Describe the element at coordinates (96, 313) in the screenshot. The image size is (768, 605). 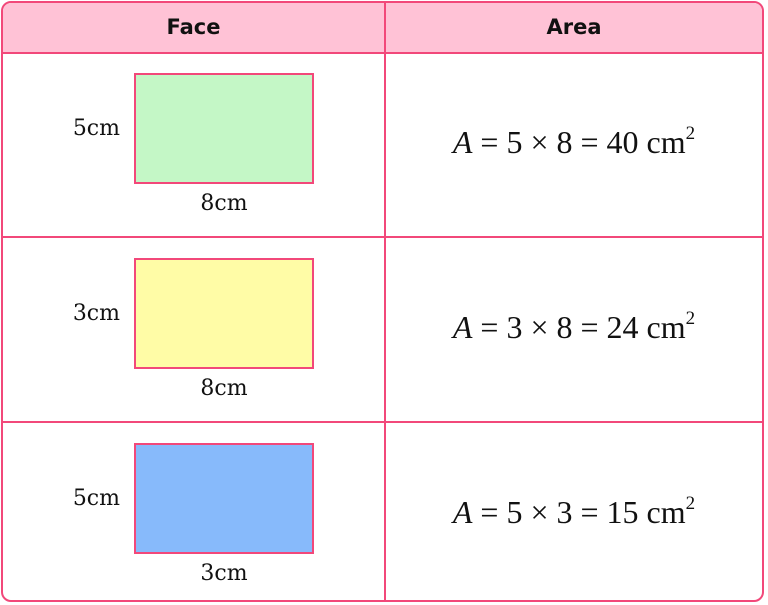
I see `height-label: 3cm` at that location.